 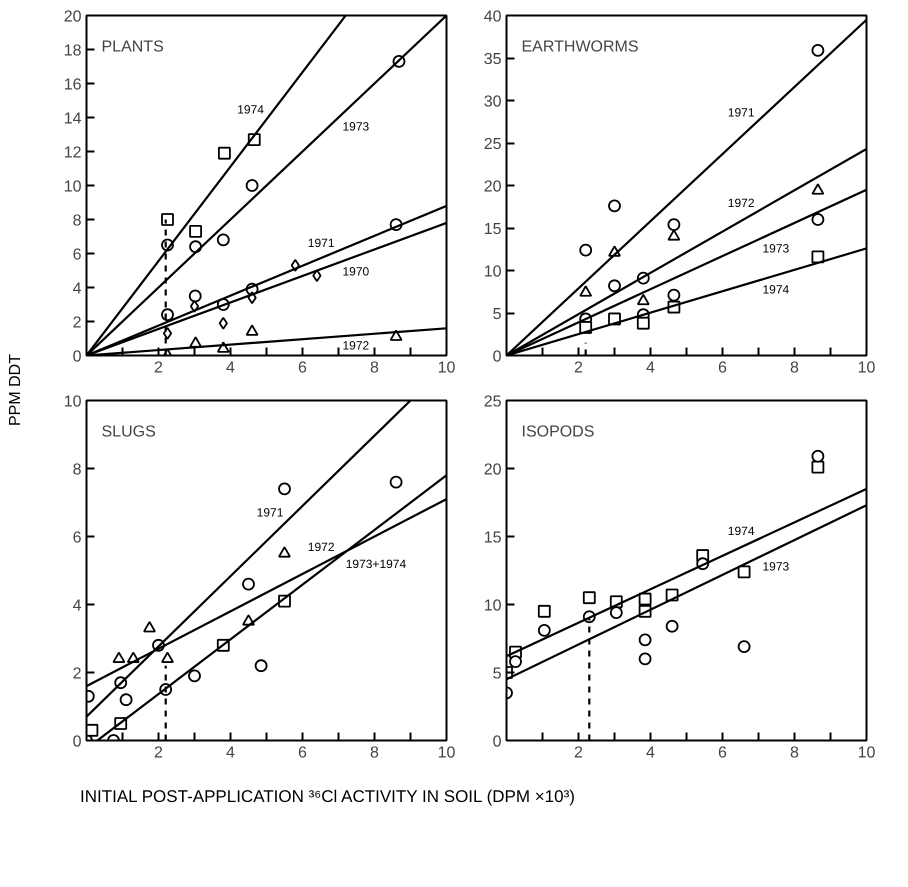 I want to click on y-tick-label: 35, so click(x=493, y=59).